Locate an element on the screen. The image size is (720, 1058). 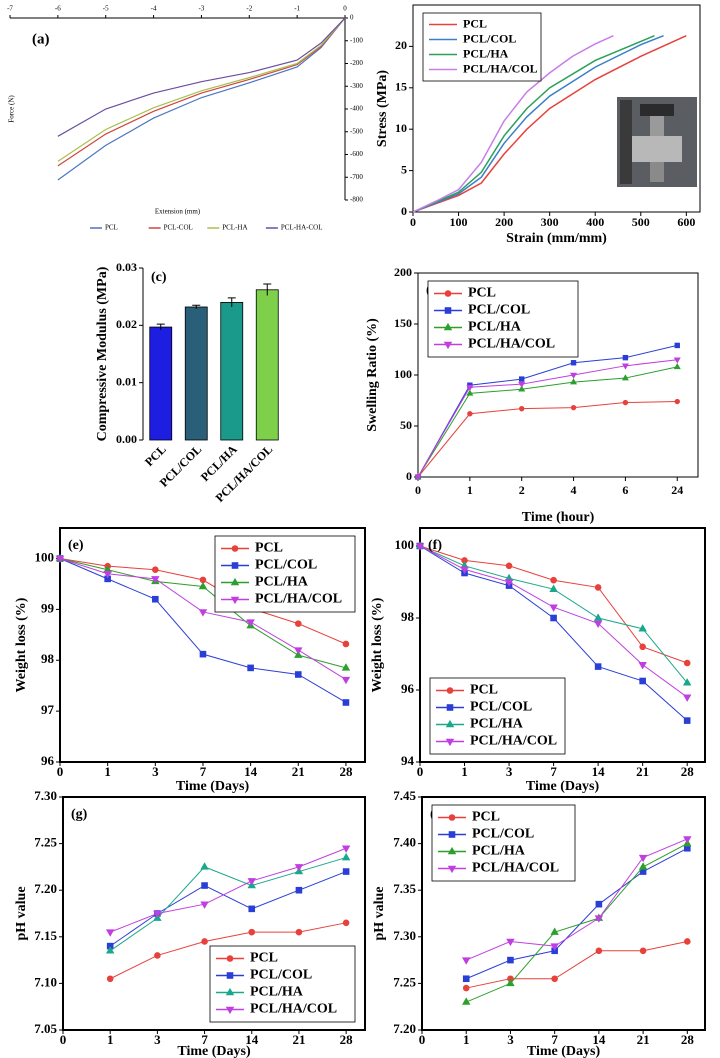
y-axis-label: Swelling Ratio (%) is located at coordinates (372, 375).